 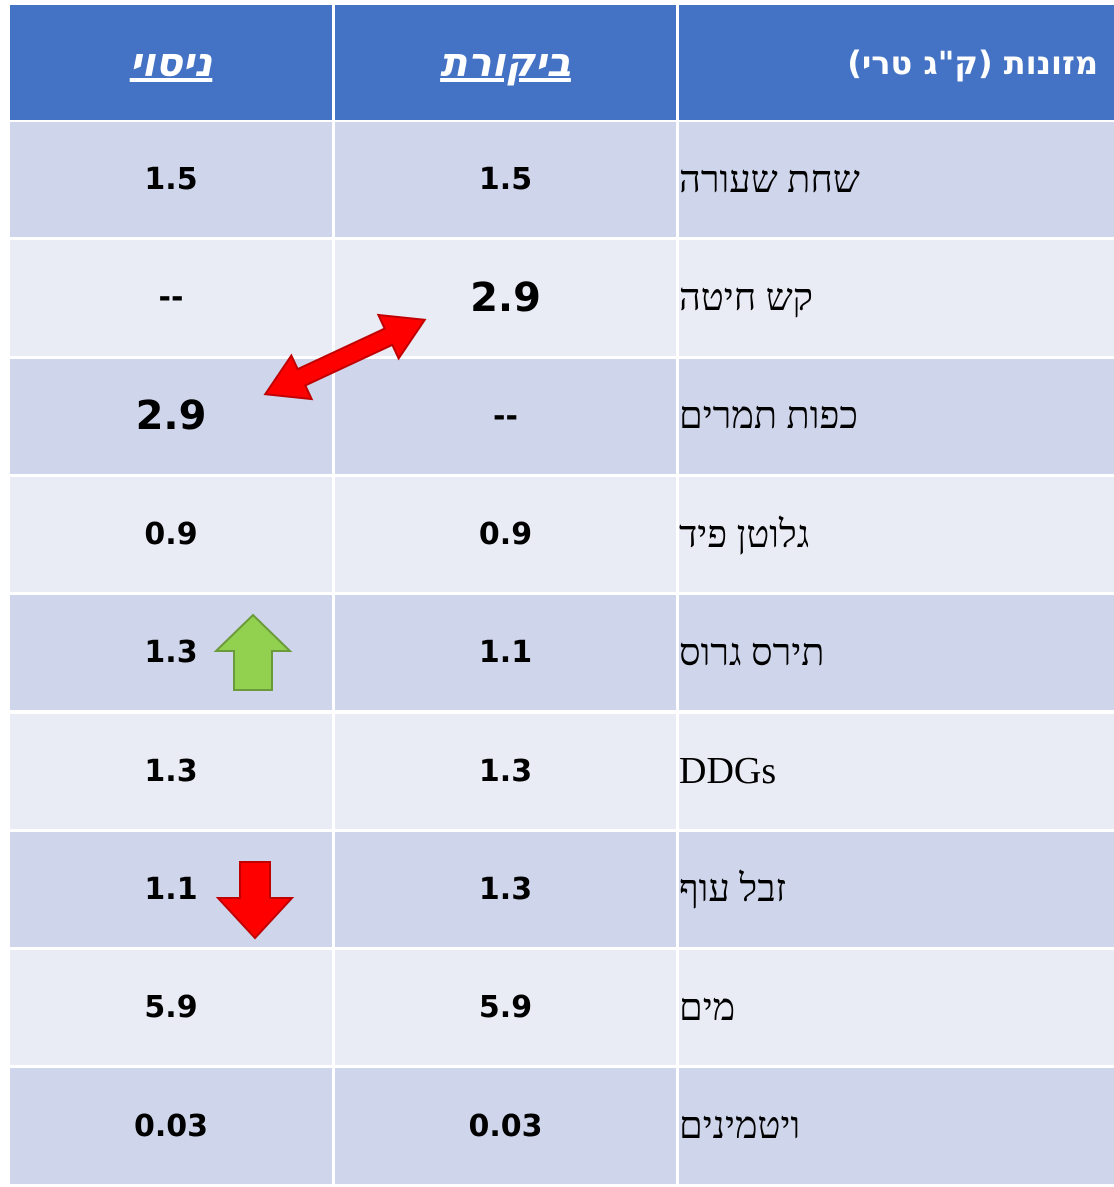 I want to click on header-cell: ניסוי, so click(x=171, y=62).